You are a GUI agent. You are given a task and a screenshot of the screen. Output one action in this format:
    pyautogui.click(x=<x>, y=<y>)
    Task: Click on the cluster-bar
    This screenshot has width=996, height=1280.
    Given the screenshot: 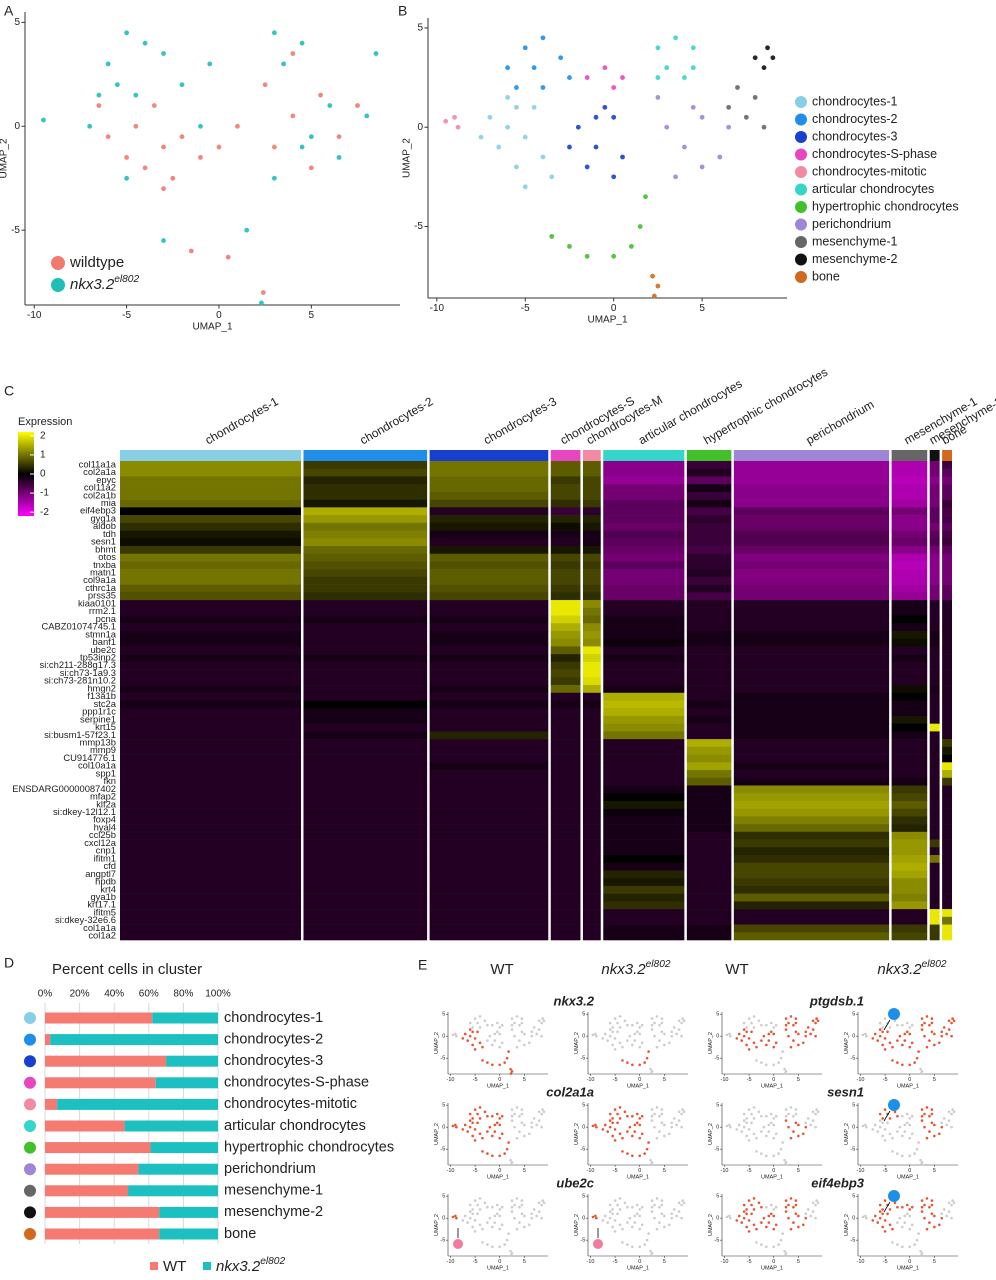 What is the action you would take?
    pyautogui.click(x=591, y=455)
    